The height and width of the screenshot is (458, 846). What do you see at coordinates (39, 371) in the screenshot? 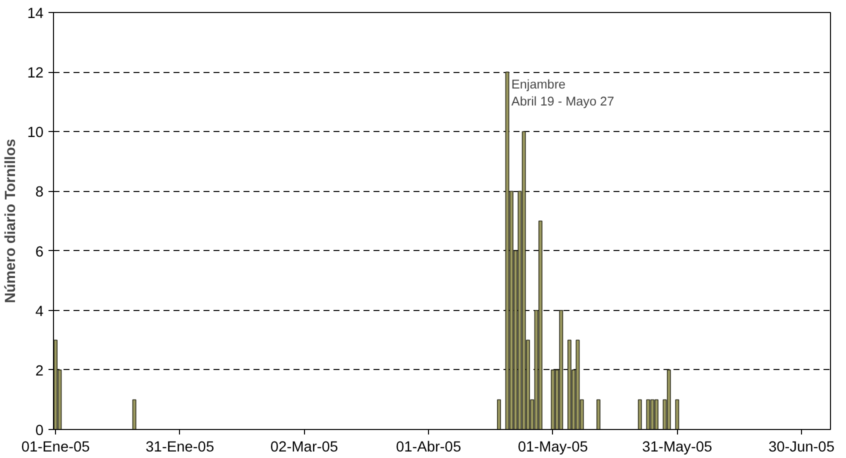
I see `y-tick-label: 2` at bounding box center [39, 371].